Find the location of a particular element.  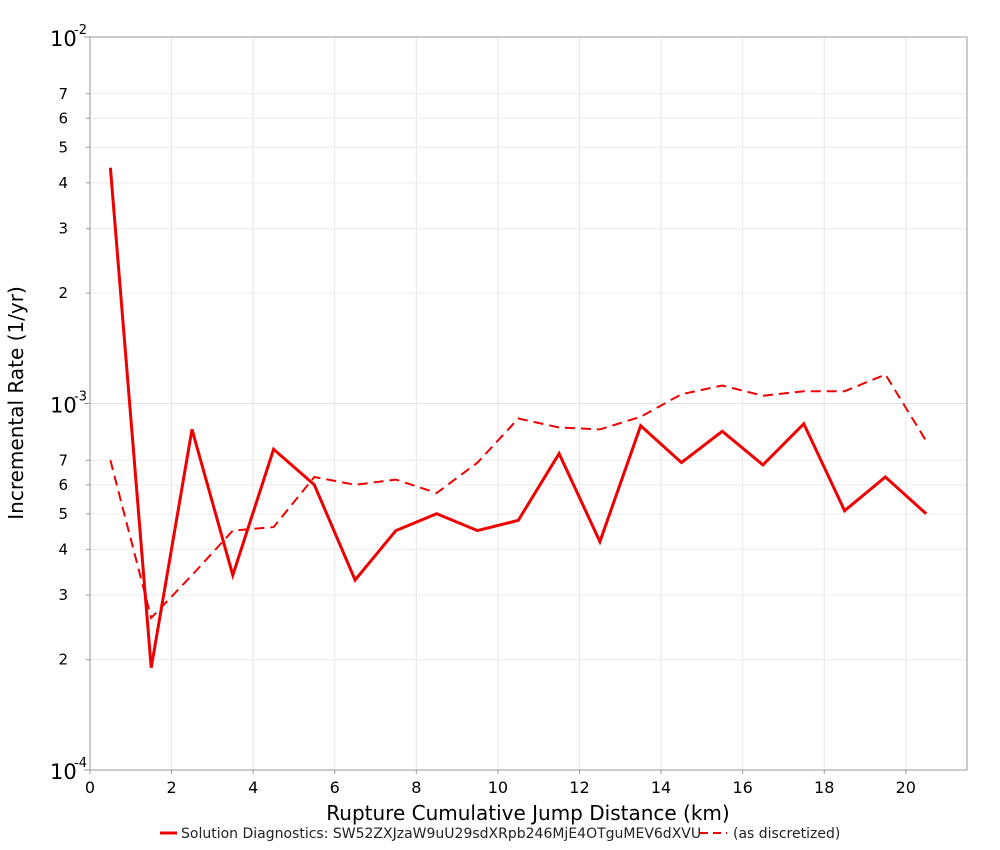

x-axis-title: Rupture Cumulative Jump Distance (km) is located at coordinates (527, 813).